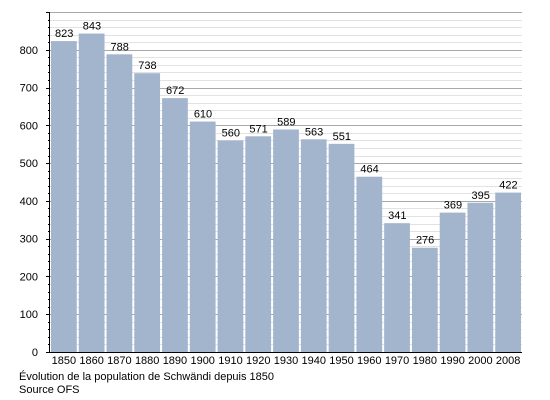 The image size is (550, 400). What do you see at coordinates (397, 361) in the screenshot?
I see `x-tick-label-1970: 1970` at bounding box center [397, 361].